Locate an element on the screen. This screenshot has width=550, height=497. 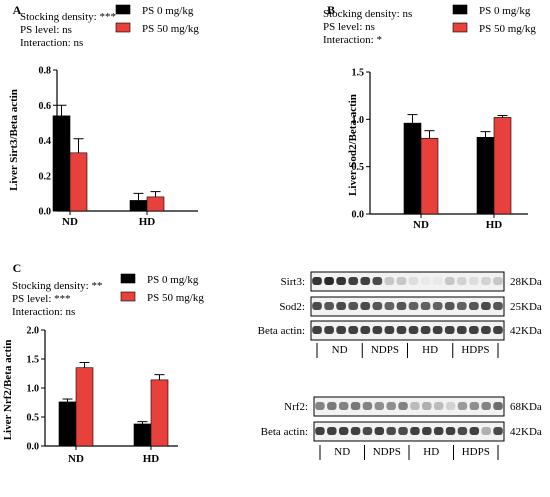
y-tick-label: 0.8 is located at coordinates (45, 71).